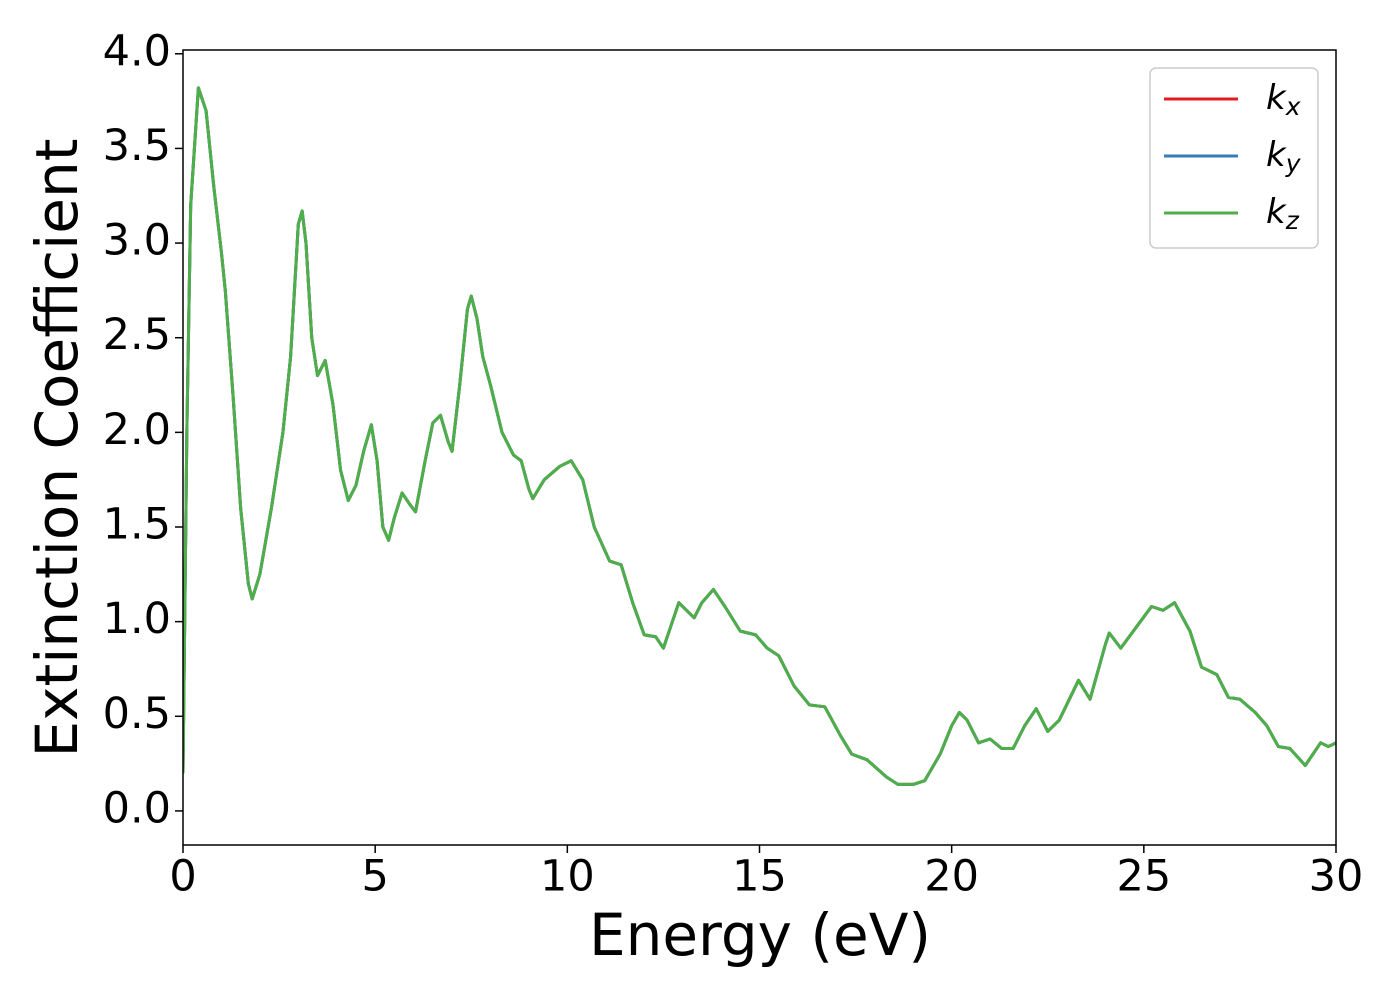  What do you see at coordinates (1283, 100) in the screenshot?
I see `legend-label: kx` at bounding box center [1283, 100].